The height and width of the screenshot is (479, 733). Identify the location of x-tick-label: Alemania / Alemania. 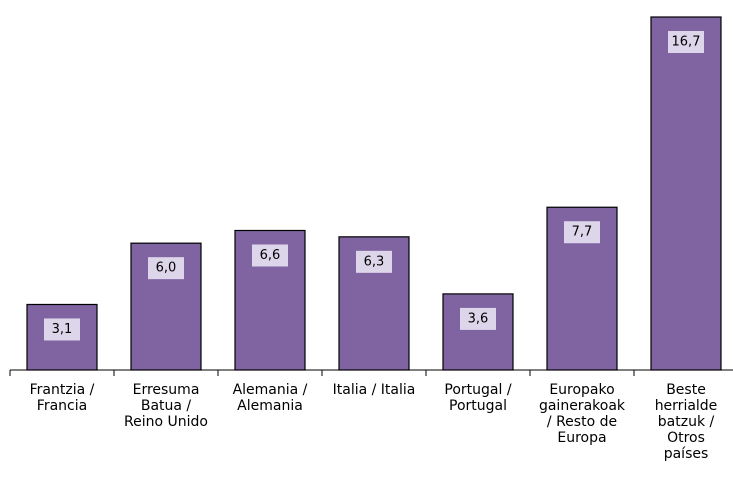
(270, 398).